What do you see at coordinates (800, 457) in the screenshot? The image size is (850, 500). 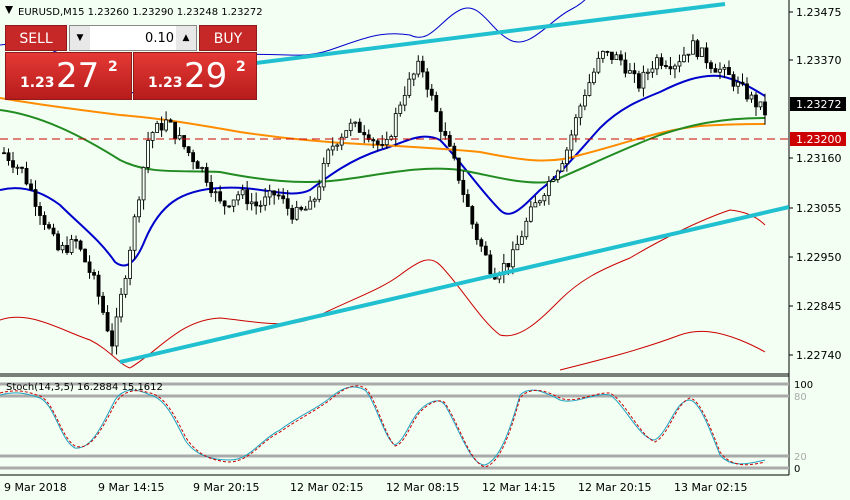 I see `stoch-level-label: 20` at bounding box center [800, 457].